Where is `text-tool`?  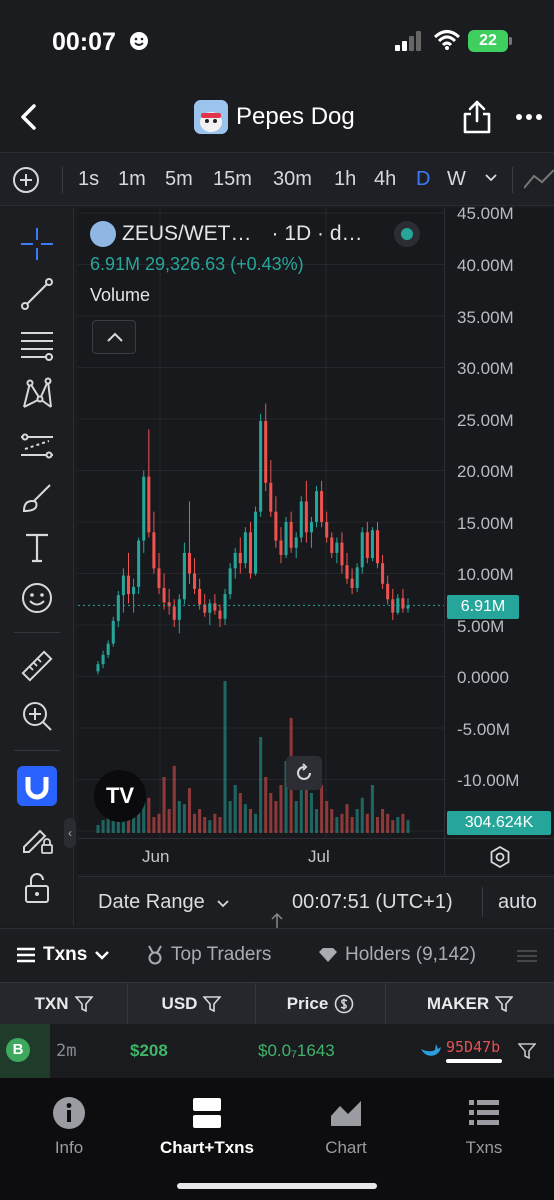
text-tool is located at coordinates (37, 548).